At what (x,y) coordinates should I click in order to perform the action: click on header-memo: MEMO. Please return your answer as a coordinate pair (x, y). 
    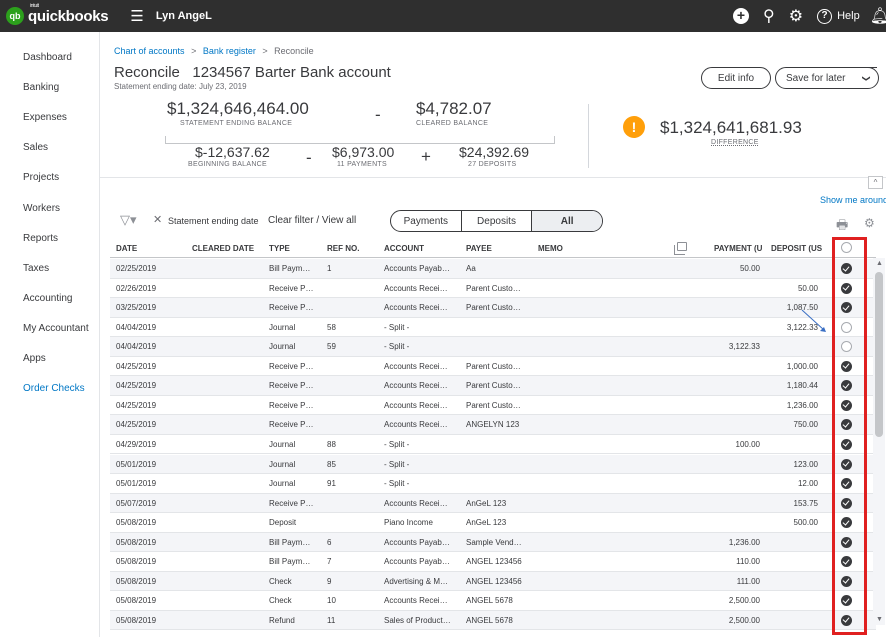
    Looking at the image, I should click on (550, 248).